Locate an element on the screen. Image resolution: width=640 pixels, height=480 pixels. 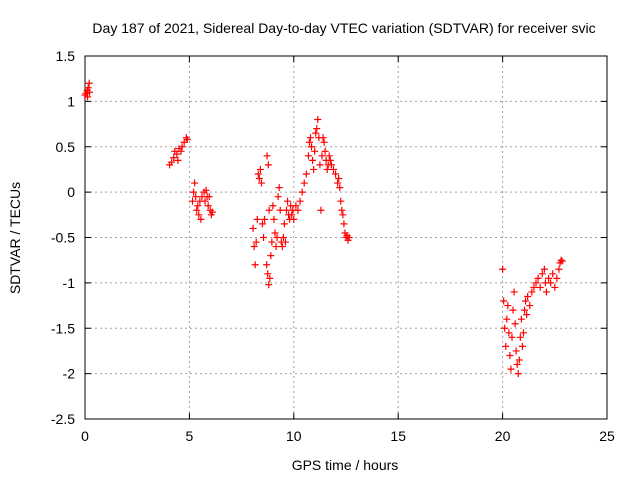
y-tick-label: 1.5 is located at coordinates (66, 56).